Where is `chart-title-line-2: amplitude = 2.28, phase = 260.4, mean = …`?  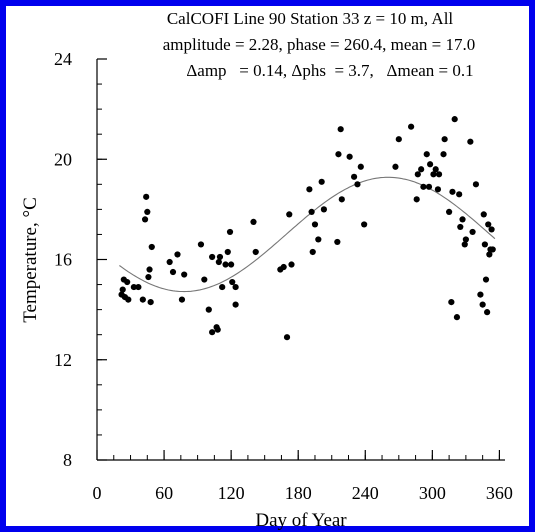
chart-title-line-2: amplitude = 2.28, phase = 260.4, mean = … is located at coordinates (319, 44).